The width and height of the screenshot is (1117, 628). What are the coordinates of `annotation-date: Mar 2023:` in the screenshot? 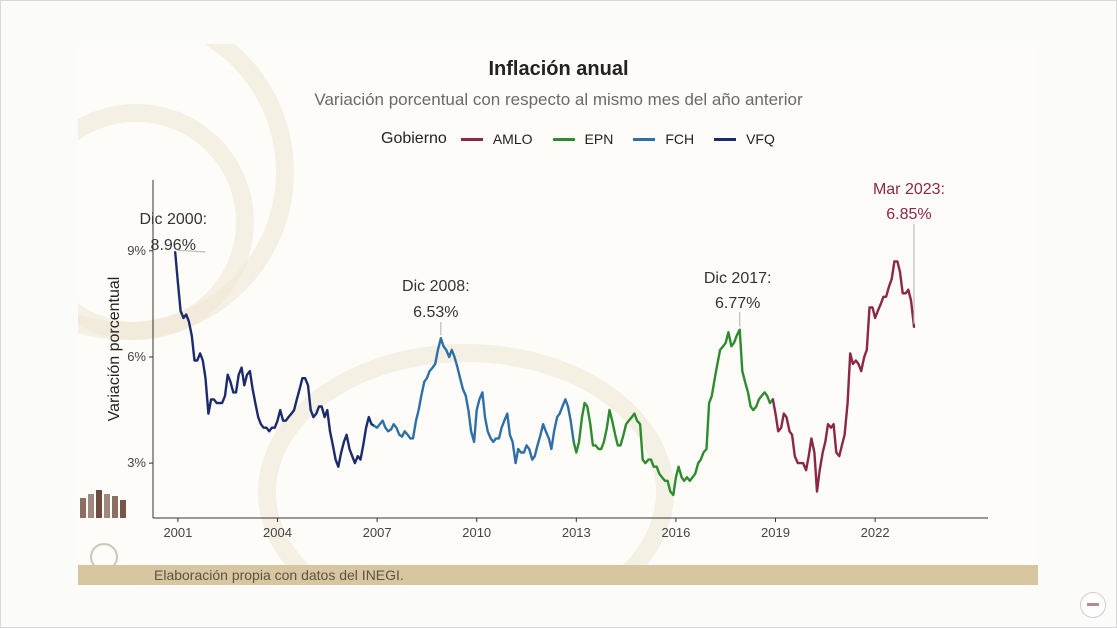 It's located at (909, 189).